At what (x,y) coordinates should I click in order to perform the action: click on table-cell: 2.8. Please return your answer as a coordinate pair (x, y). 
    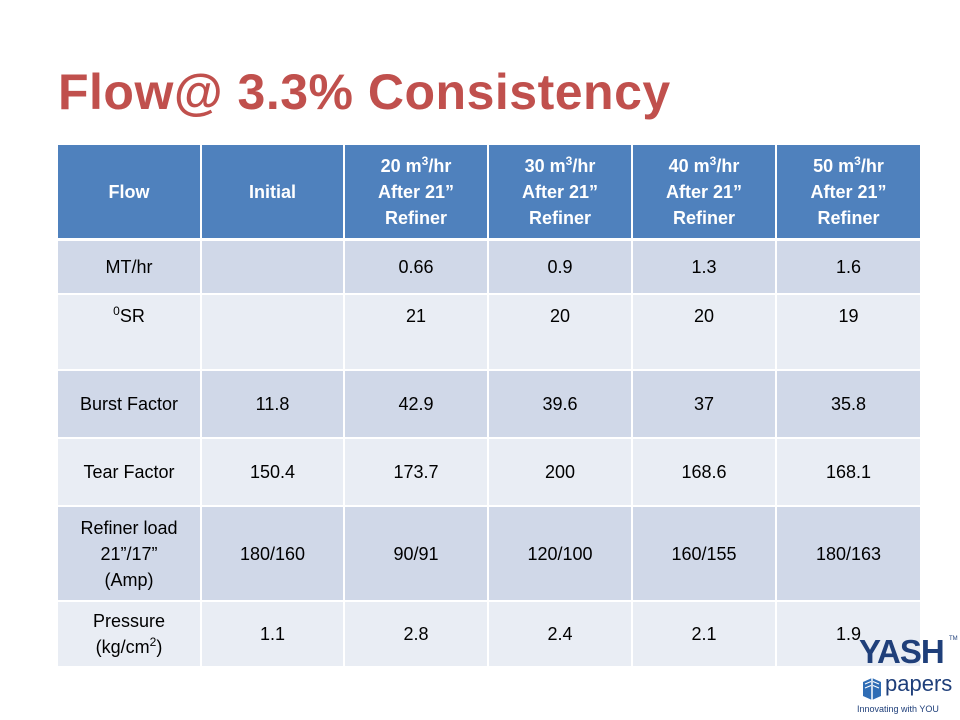
    Looking at the image, I should click on (416, 634).